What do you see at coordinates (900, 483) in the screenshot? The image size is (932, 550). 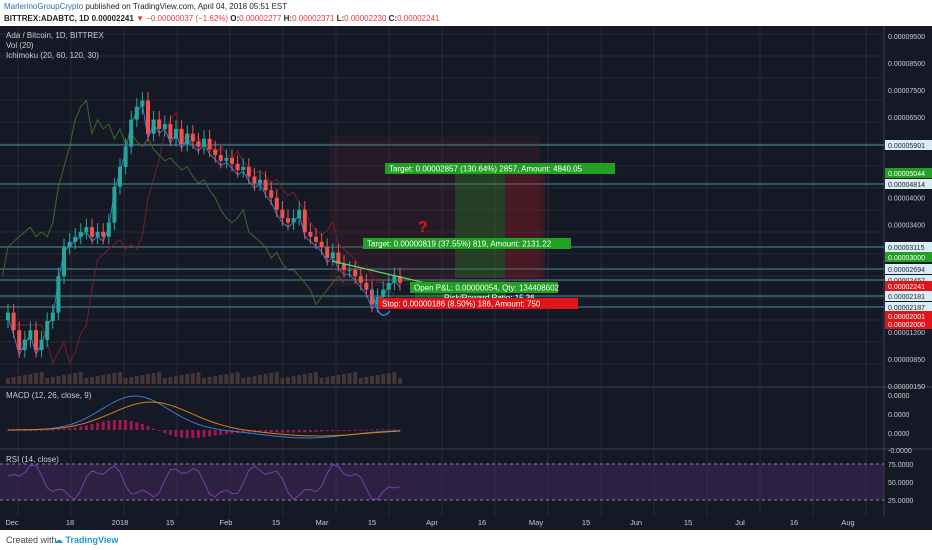 I see `y-tick-label: 50.0000` at bounding box center [900, 483].